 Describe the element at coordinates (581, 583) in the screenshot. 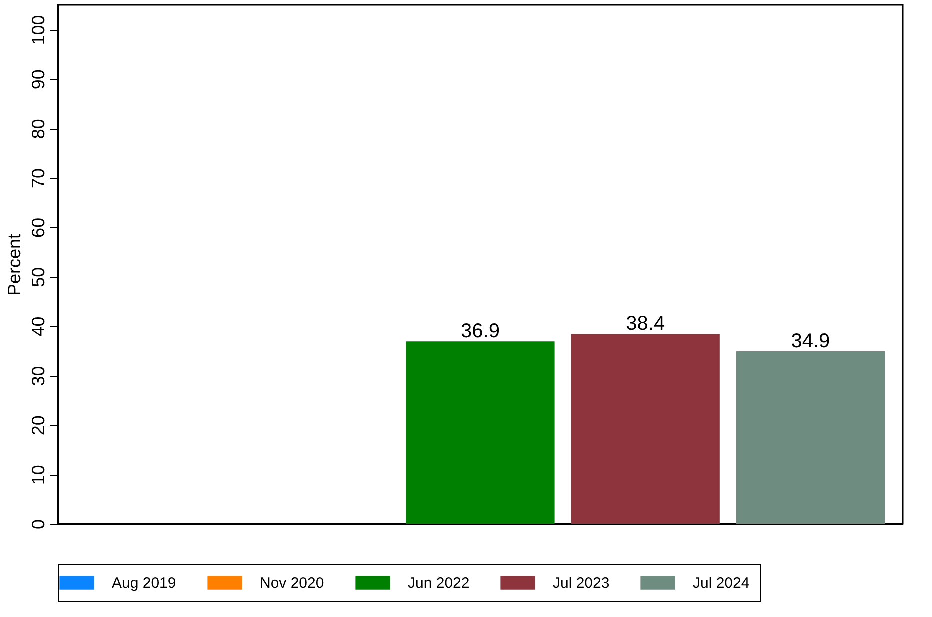

I see `legend-label: Jul 2023` at that location.